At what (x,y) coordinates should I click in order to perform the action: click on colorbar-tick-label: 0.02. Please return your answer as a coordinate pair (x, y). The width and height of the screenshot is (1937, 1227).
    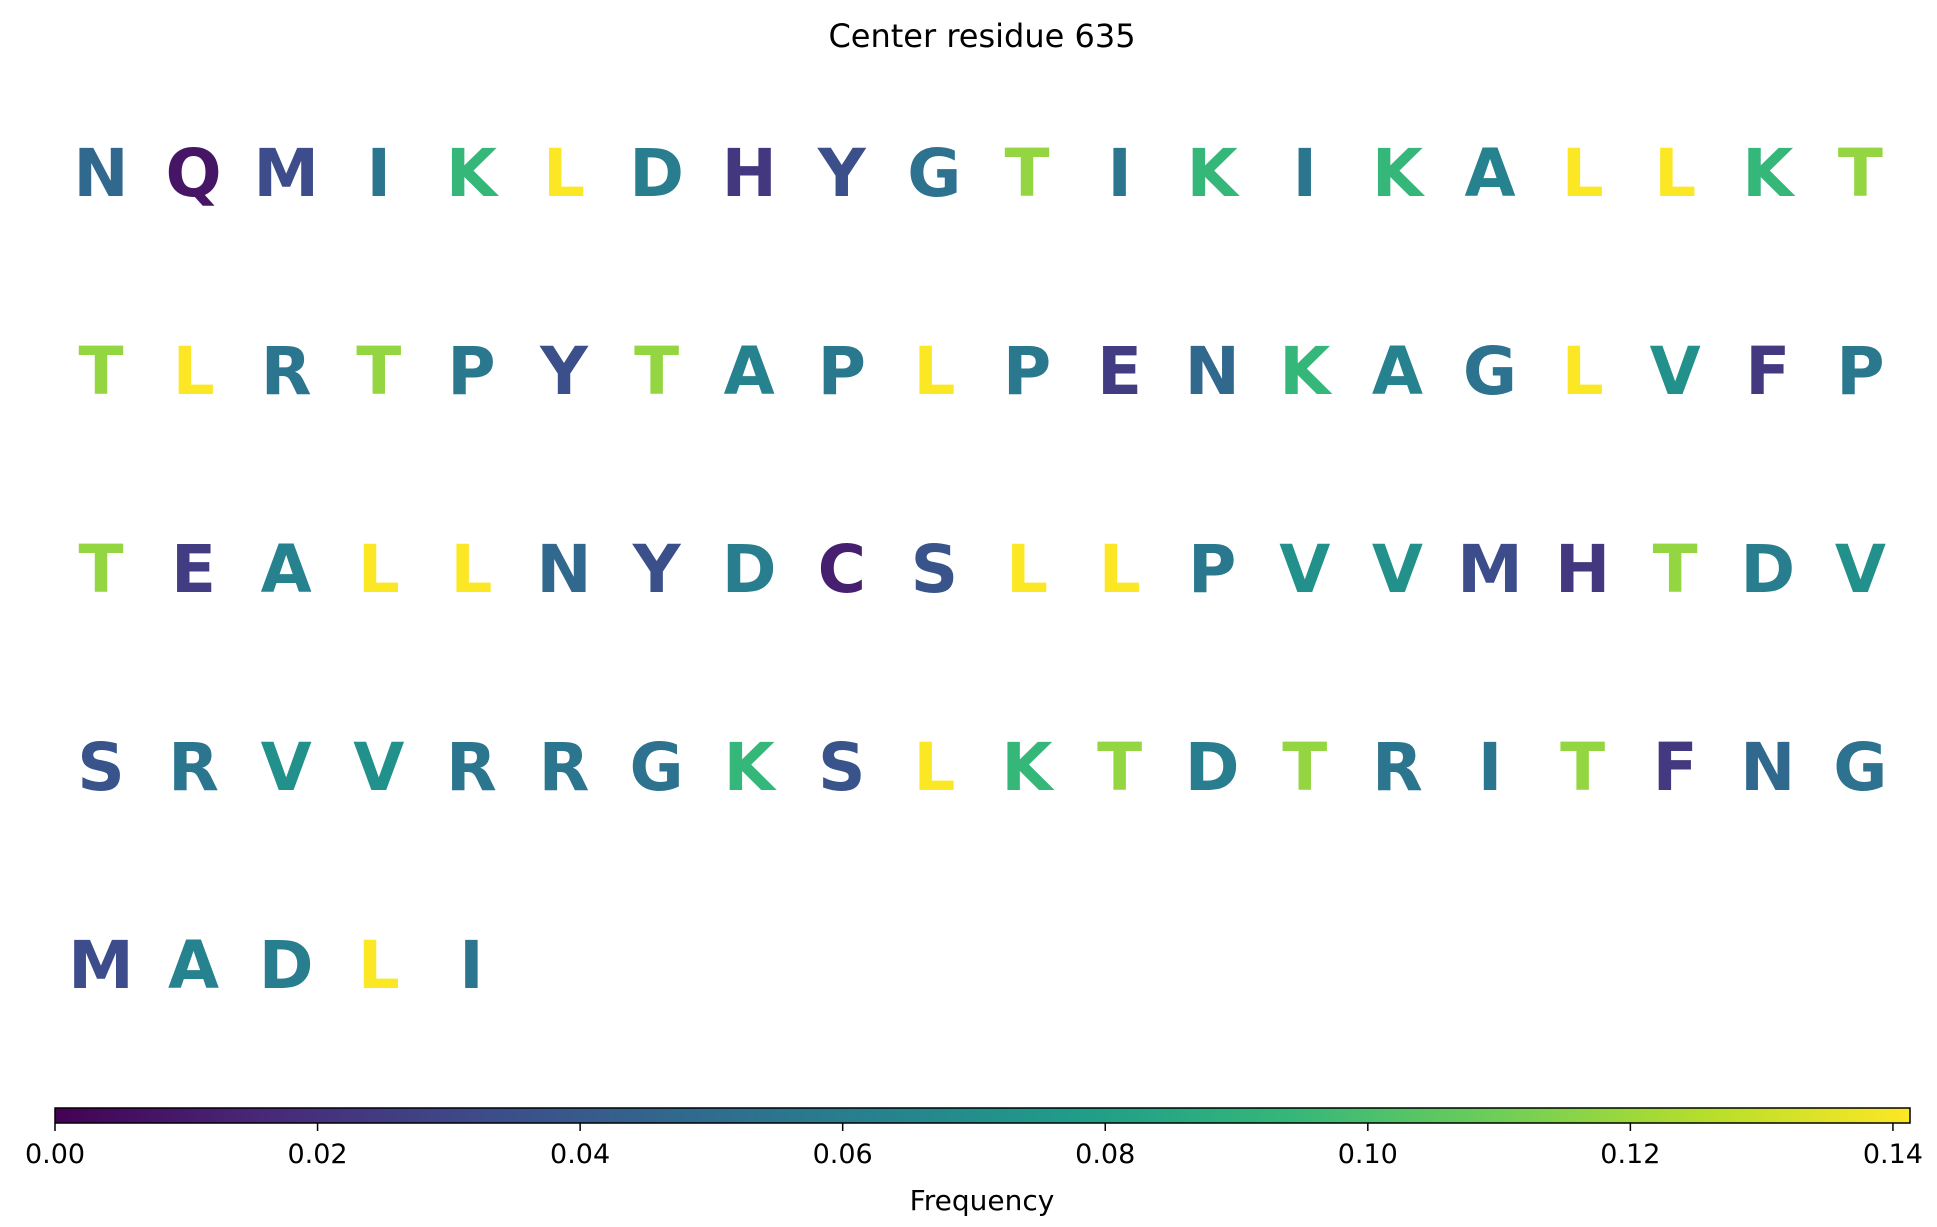
    Looking at the image, I should click on (317, 1154).